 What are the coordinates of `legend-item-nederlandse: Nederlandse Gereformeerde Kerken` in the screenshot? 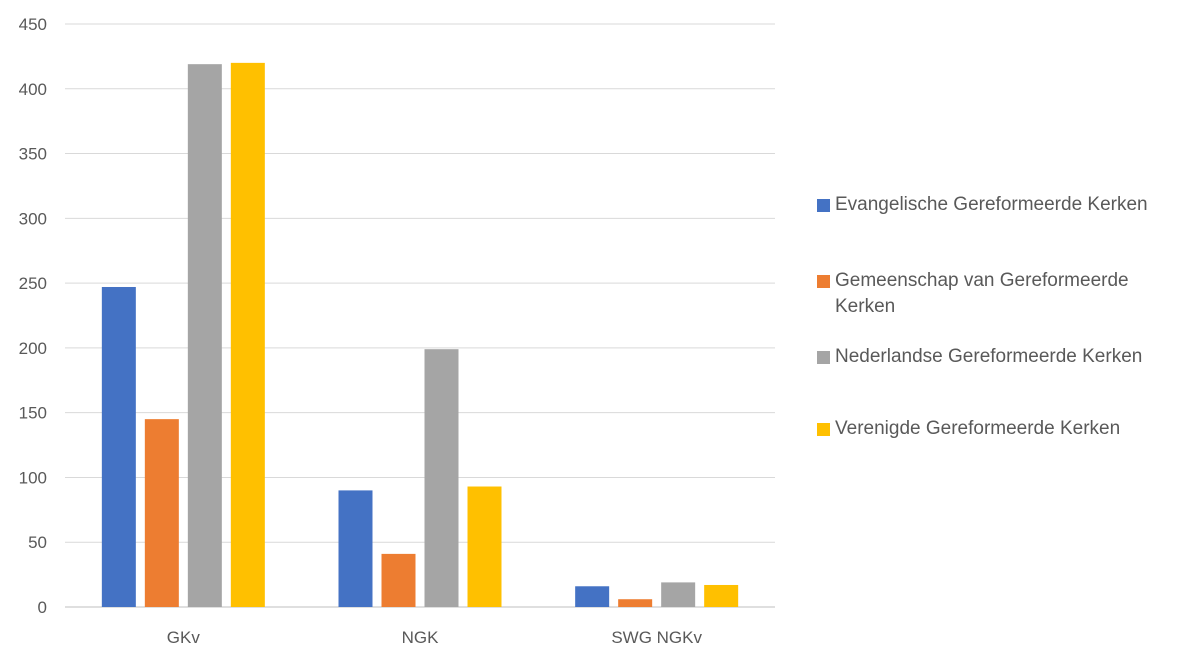 It's located at (1001, 357).